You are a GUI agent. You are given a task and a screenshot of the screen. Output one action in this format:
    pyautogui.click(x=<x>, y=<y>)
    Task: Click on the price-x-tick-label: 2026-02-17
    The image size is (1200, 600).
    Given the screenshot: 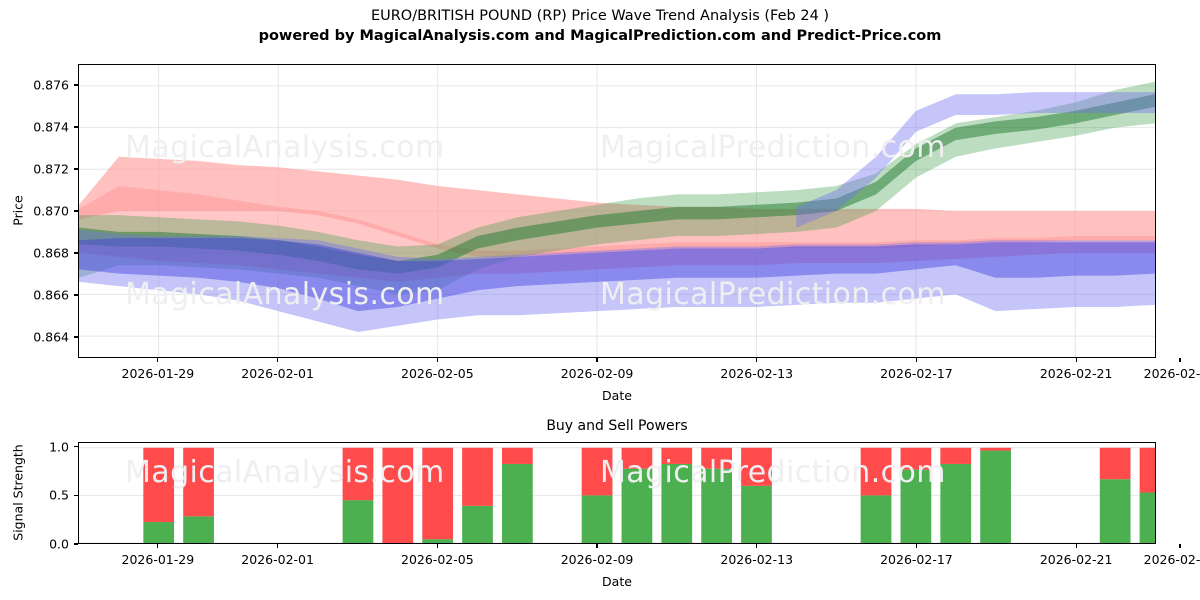 What is the action you would take?
    pyautogui.click(x=916, y=373)
    